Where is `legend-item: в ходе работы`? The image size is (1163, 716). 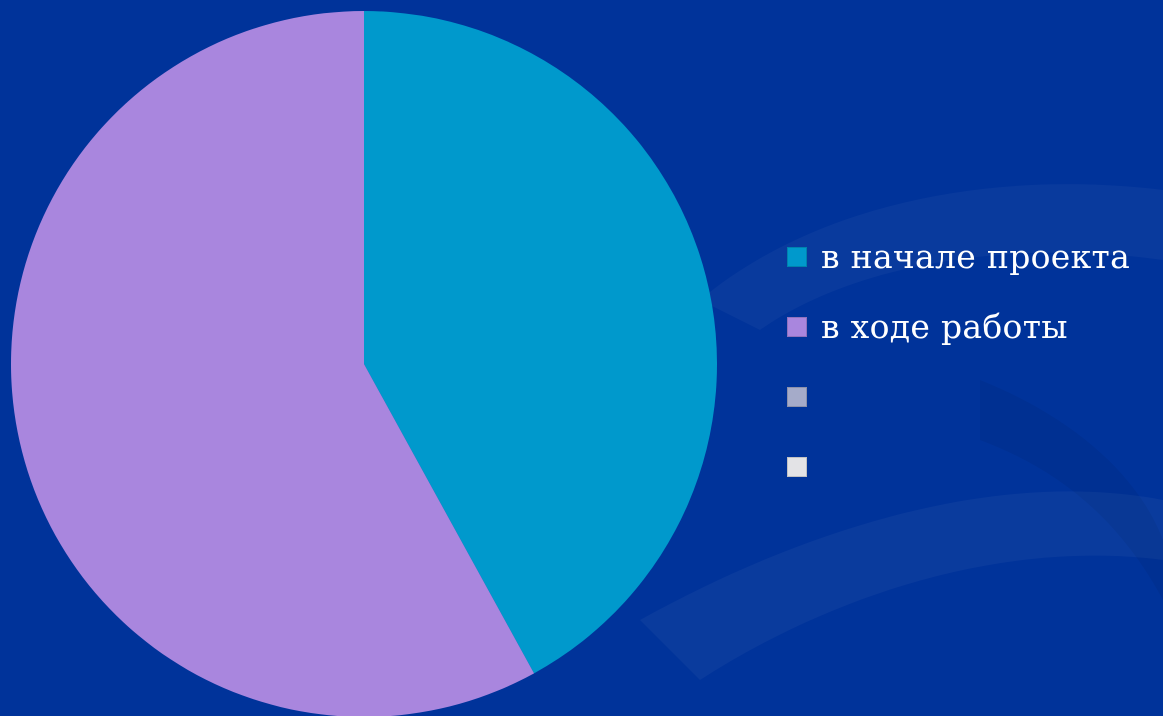 legend-item: в ходе работы is located at coordinates (975, 327).